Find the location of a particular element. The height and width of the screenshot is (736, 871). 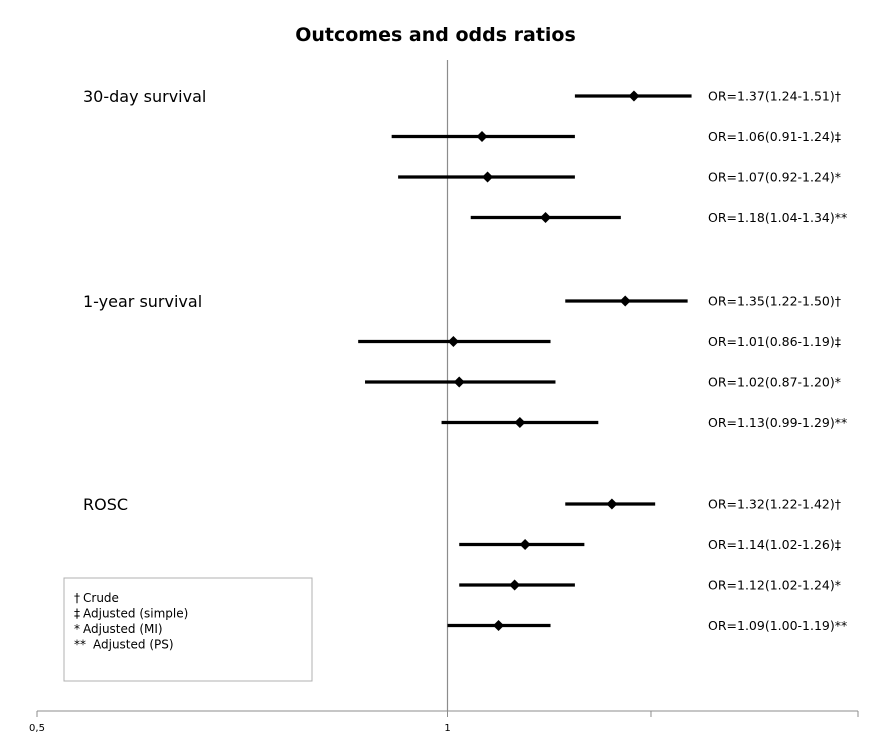

legend-label: Crude is located at coordinates (101, 598).